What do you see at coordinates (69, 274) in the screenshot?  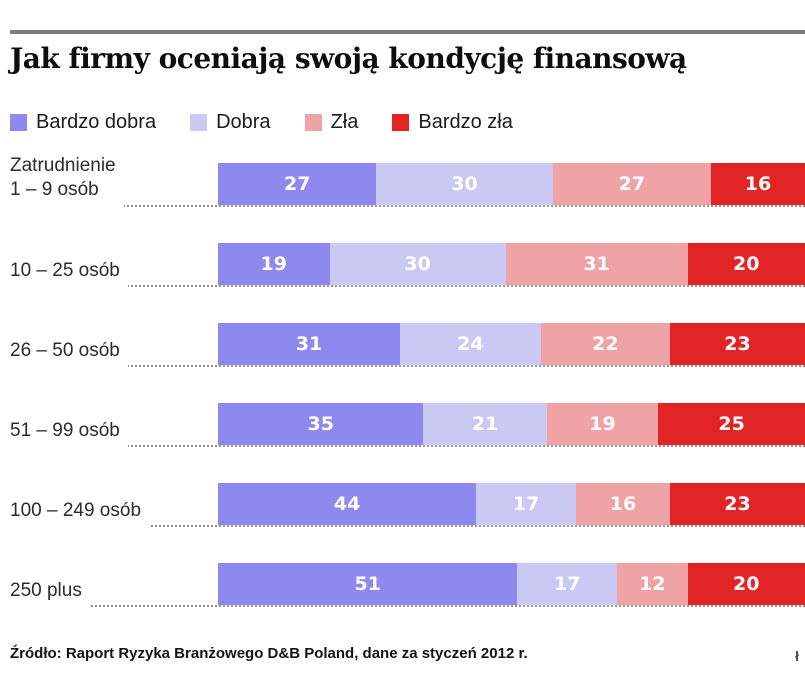 I see `category-label: 10 – 25 osób` at bounding box center [69, 274].